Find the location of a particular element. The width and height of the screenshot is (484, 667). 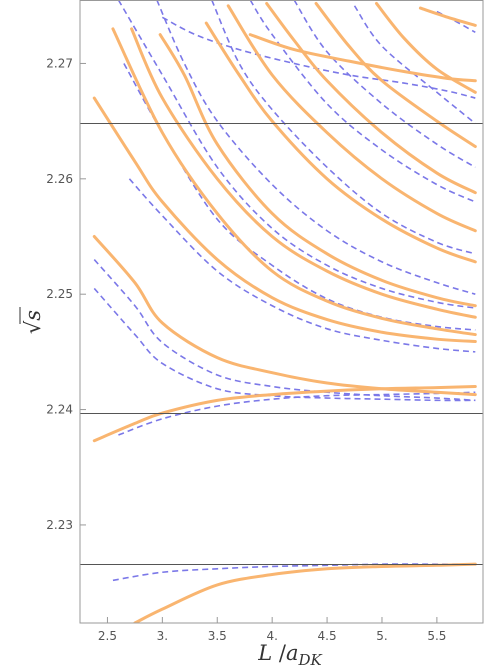

x-tick-label-2: 3.5 is located at coordinates (217, 636).